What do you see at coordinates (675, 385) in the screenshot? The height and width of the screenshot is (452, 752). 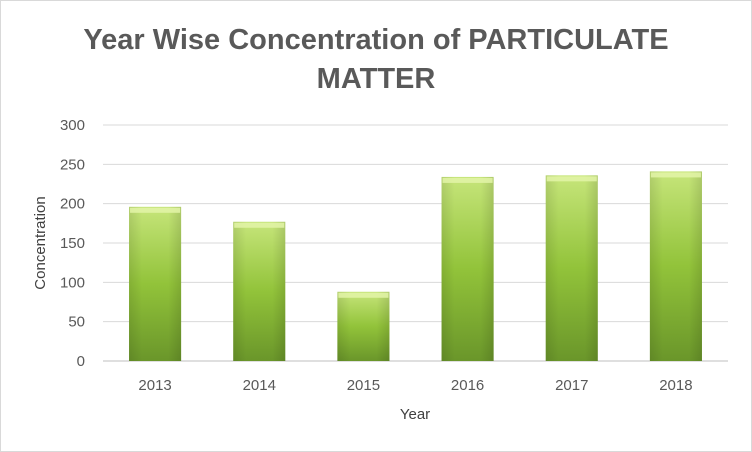 I see `x-tick-label: 2018` at bounding box center [675, 385].